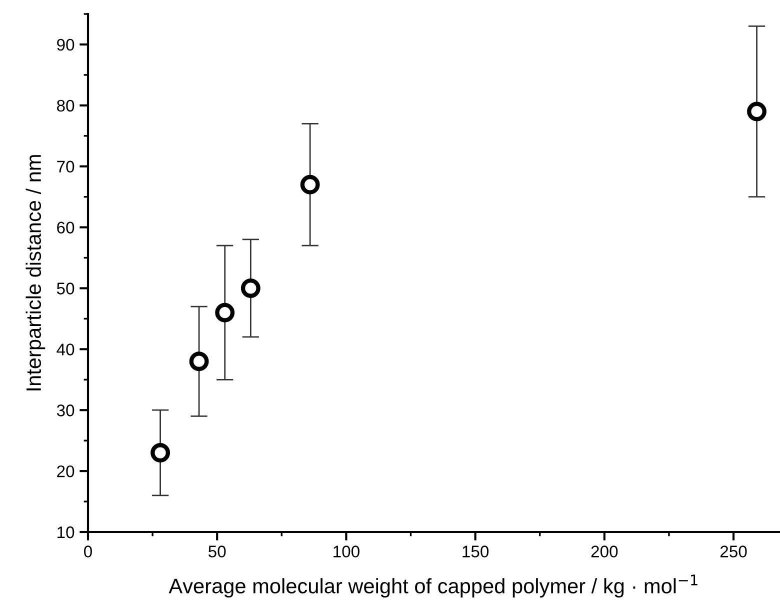 This screenshot has height=613, width=780. Describe the element at coordinates (65, 410) in the screenshot. I see `y-tick-label: 30` at that location.